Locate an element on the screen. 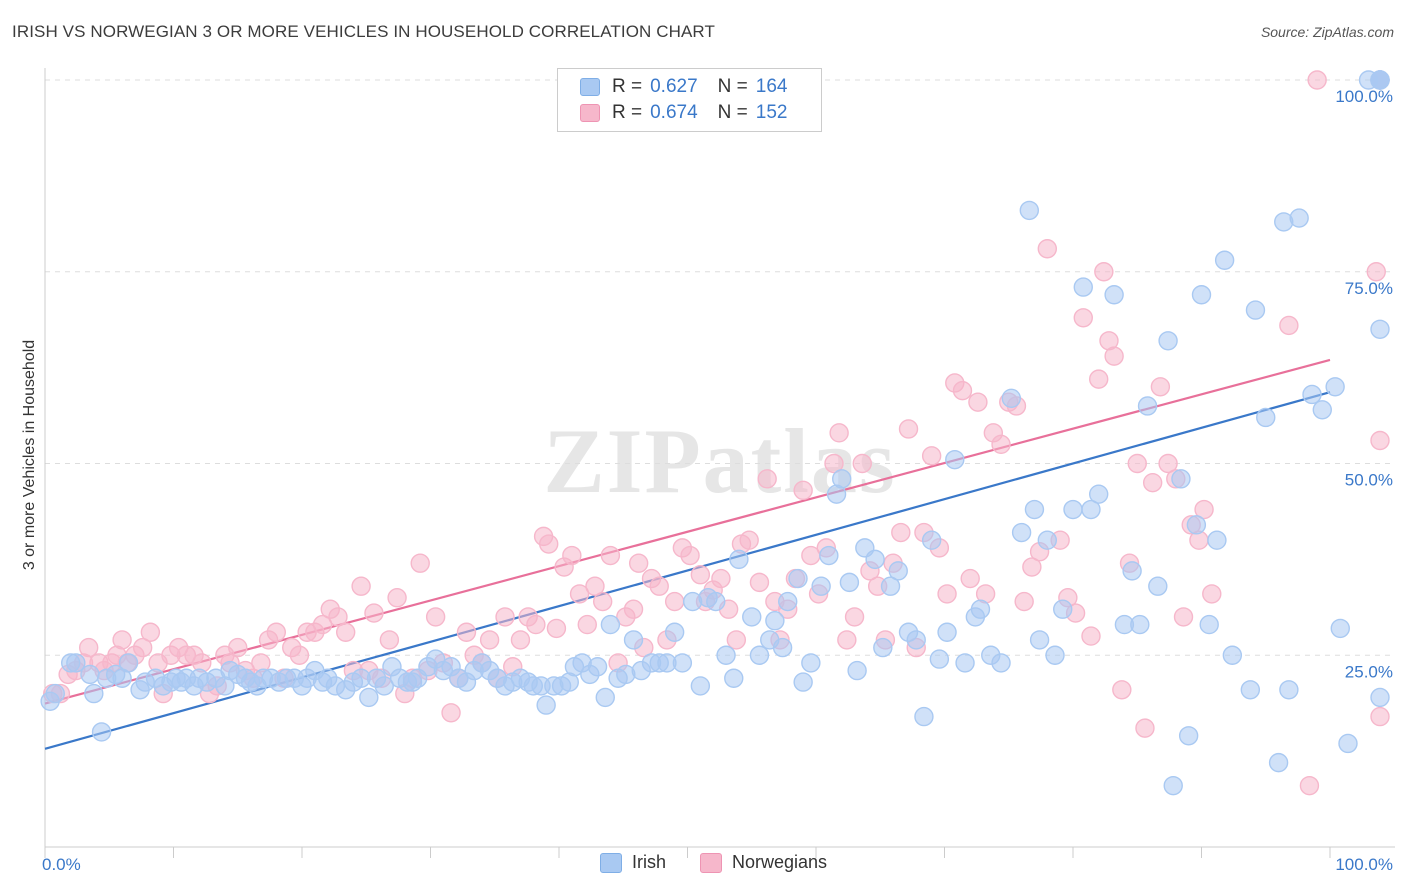 The image size is (1406, 892). x-tick-label: 100.0% is located at coordinates (1364, 864).